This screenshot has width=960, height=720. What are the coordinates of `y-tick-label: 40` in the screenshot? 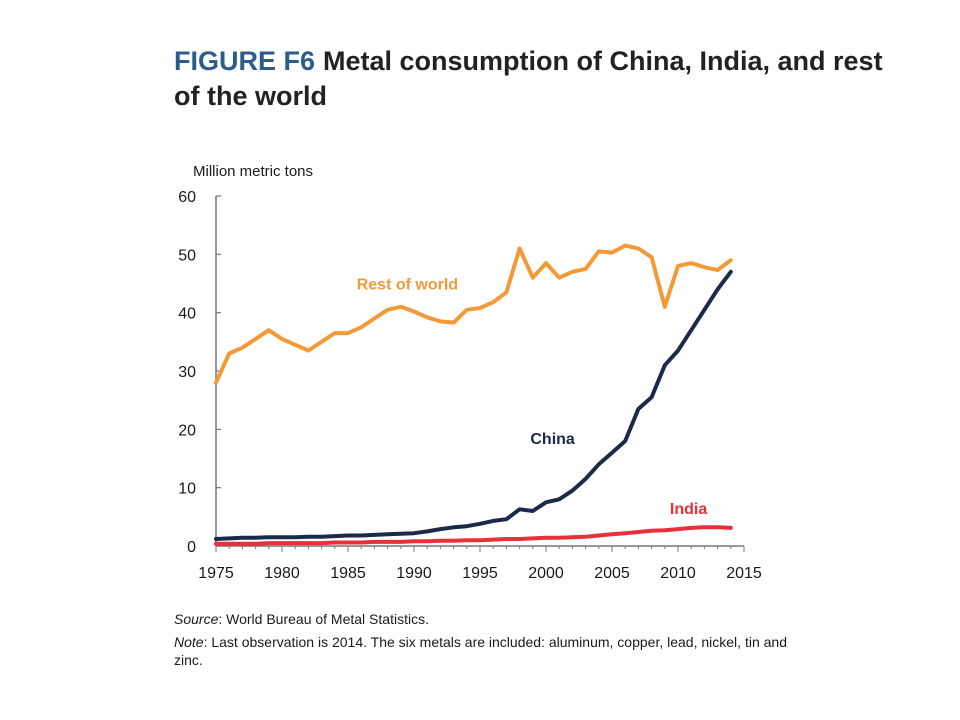 It's located at (187, 314).